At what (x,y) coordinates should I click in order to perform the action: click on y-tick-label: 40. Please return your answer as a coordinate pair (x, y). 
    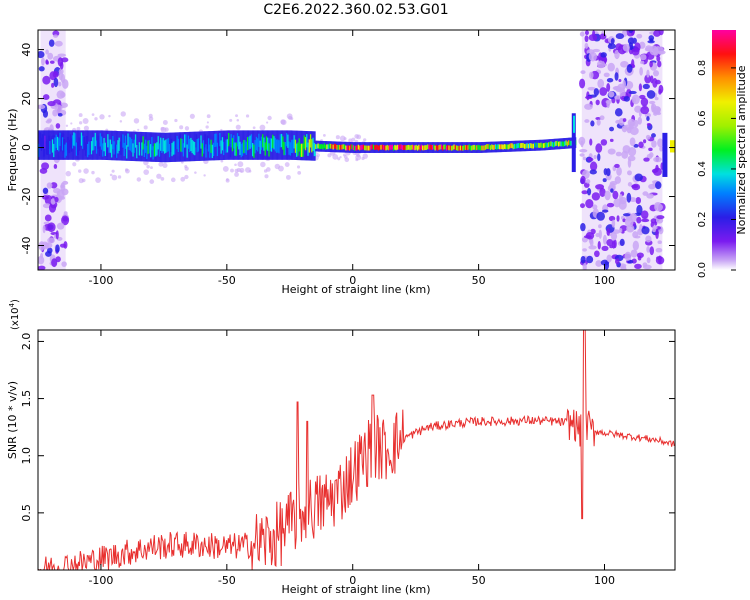
    Looking at the image, I should click on (26, 50).